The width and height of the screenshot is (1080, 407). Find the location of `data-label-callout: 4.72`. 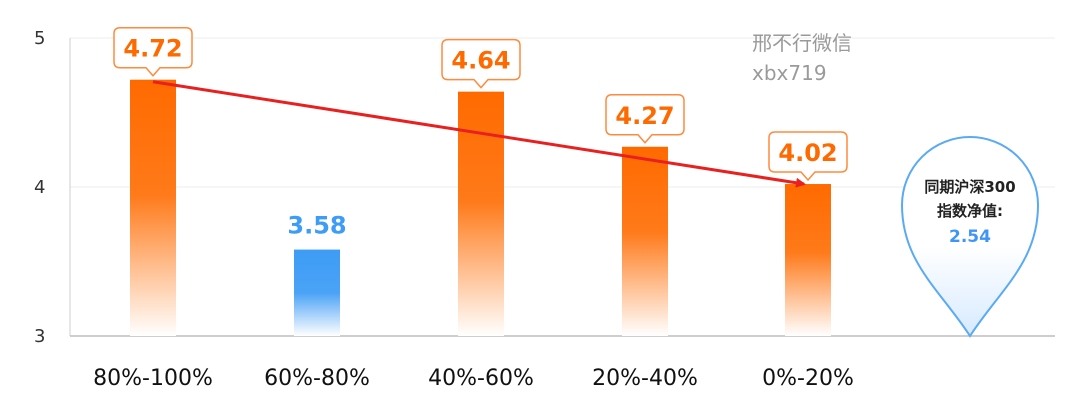

data-label-callout: 4.72 is located at coordinates (153, 51).